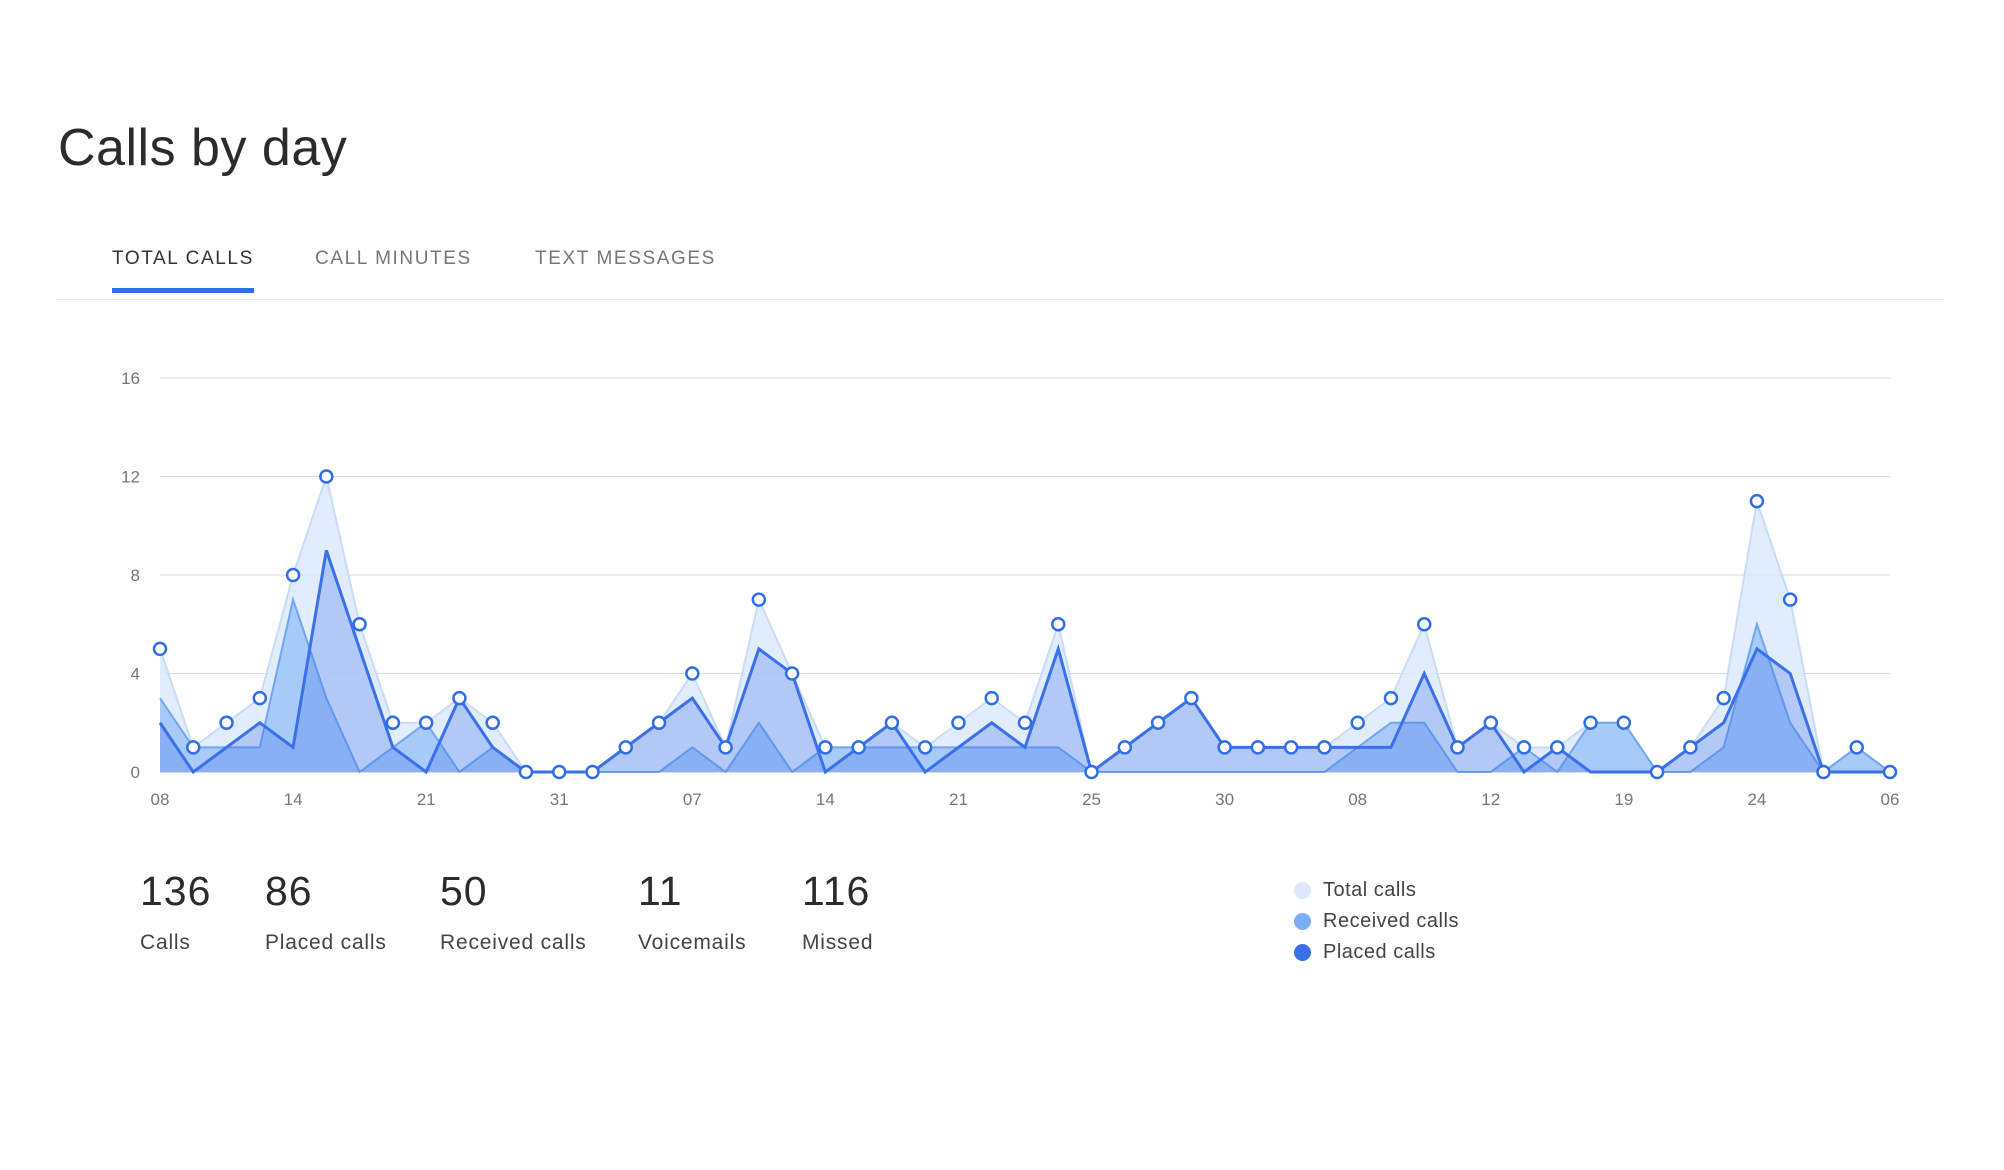 This screenshot has width=2004, height=1170. Describe the element at coordinates (692, 942) in the screenshot. I see `stat-voicemails-label: Voicemails` at that location.